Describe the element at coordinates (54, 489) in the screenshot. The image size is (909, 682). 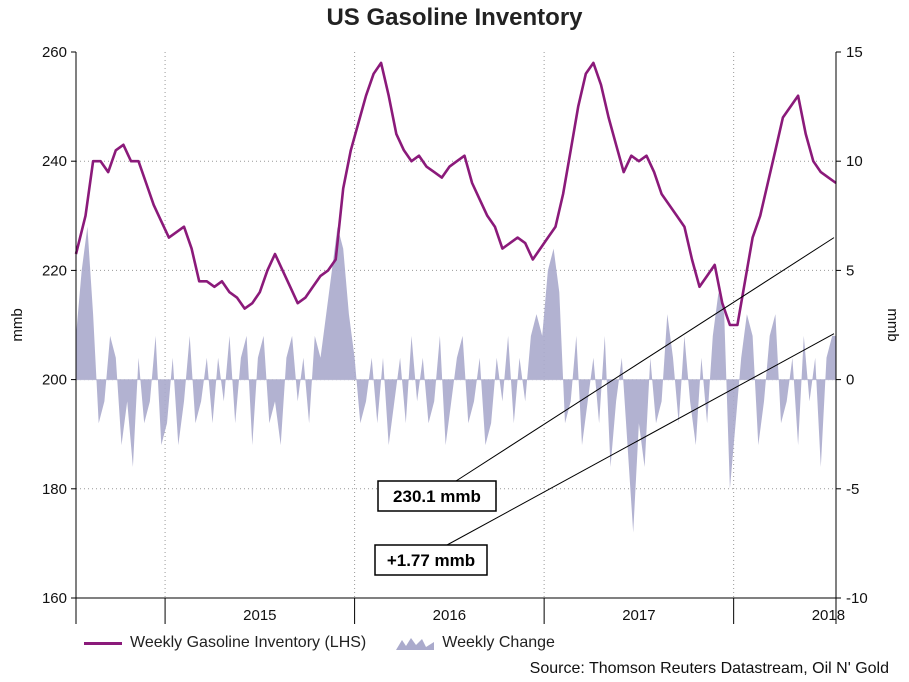
I see `left-tick-label: 180` at that location.